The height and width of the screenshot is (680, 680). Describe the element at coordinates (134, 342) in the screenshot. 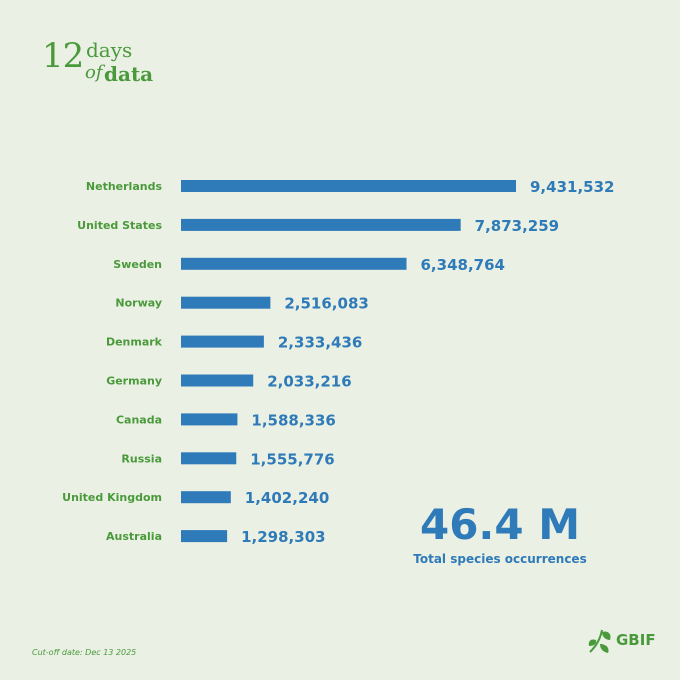

I see `category-label: Denmark` at that location.